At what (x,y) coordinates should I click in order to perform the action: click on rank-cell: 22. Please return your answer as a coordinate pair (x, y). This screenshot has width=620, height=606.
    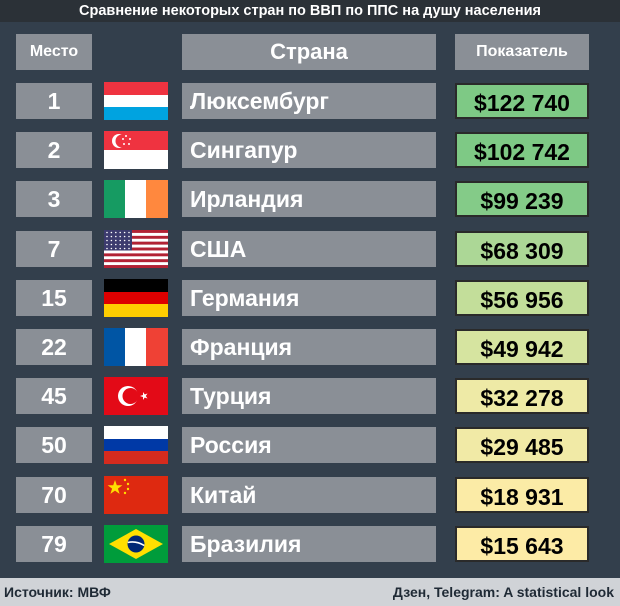
    Looking at the image, I should click on (54, 347).